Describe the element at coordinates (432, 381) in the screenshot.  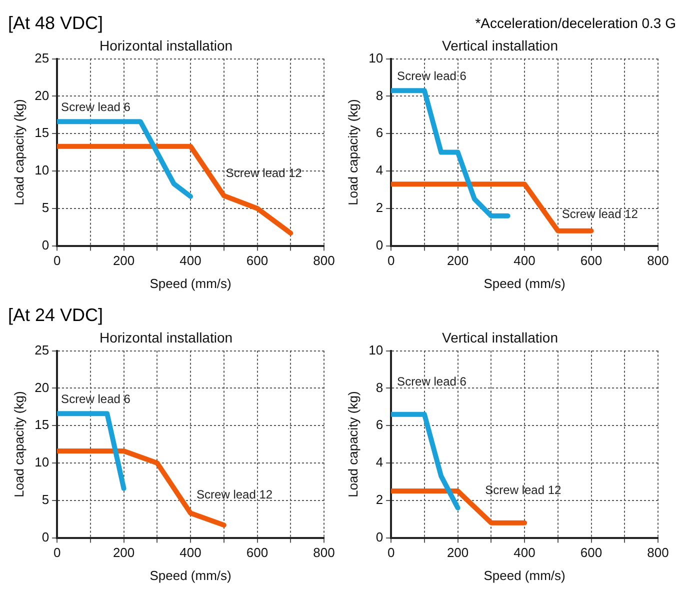
I see `text: Screw lead 6` at that location.